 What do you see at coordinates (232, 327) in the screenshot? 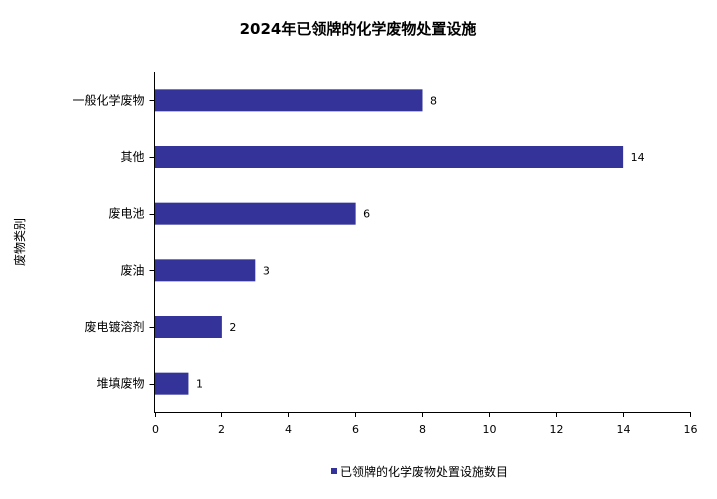
I see `data-label: 2` at bounding box center [232, 327].